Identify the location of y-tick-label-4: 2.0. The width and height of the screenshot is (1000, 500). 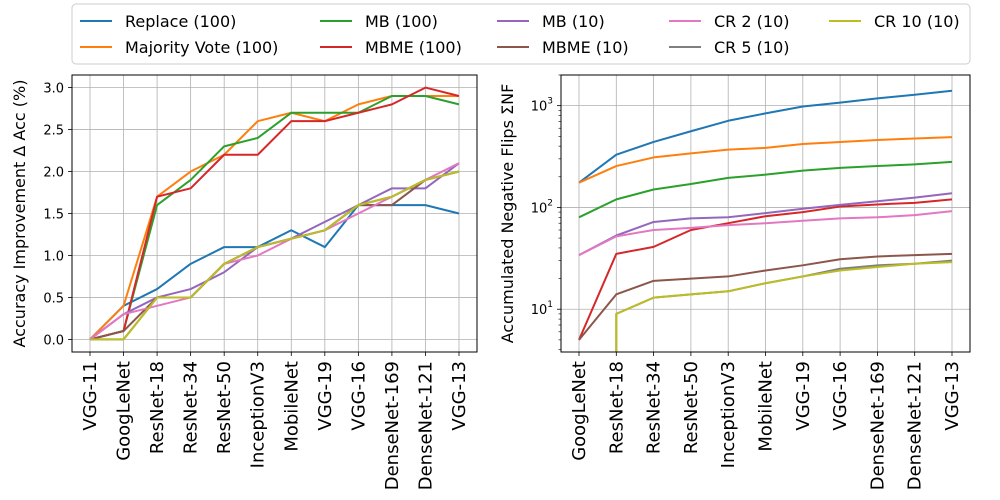
(53, 173).